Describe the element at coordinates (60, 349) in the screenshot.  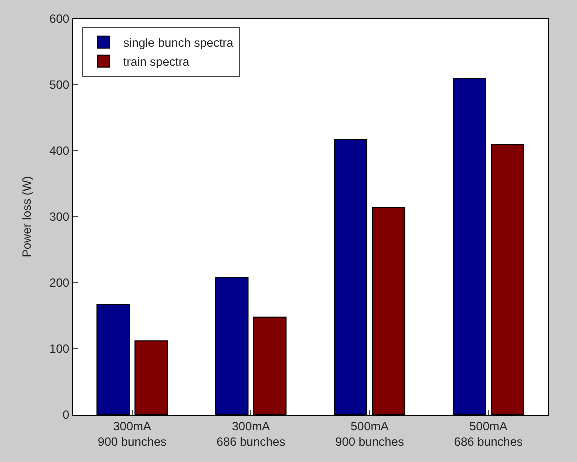
I see `y-tick-label: 100` at that location.